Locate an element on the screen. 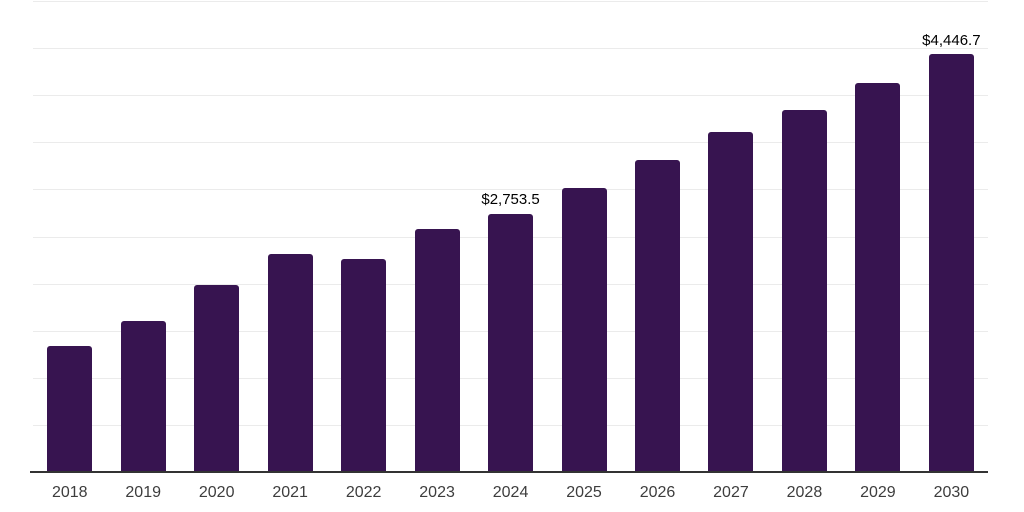  bar-slot-2030: $4,446.7 is located at coordinates (951, 237).